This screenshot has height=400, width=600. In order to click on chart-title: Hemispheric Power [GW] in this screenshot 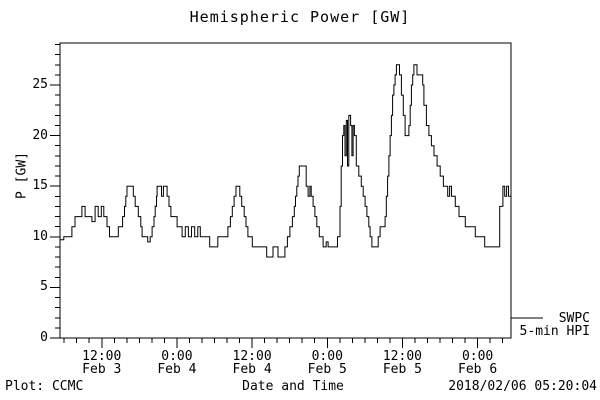, I will do `click(300, 17)`.